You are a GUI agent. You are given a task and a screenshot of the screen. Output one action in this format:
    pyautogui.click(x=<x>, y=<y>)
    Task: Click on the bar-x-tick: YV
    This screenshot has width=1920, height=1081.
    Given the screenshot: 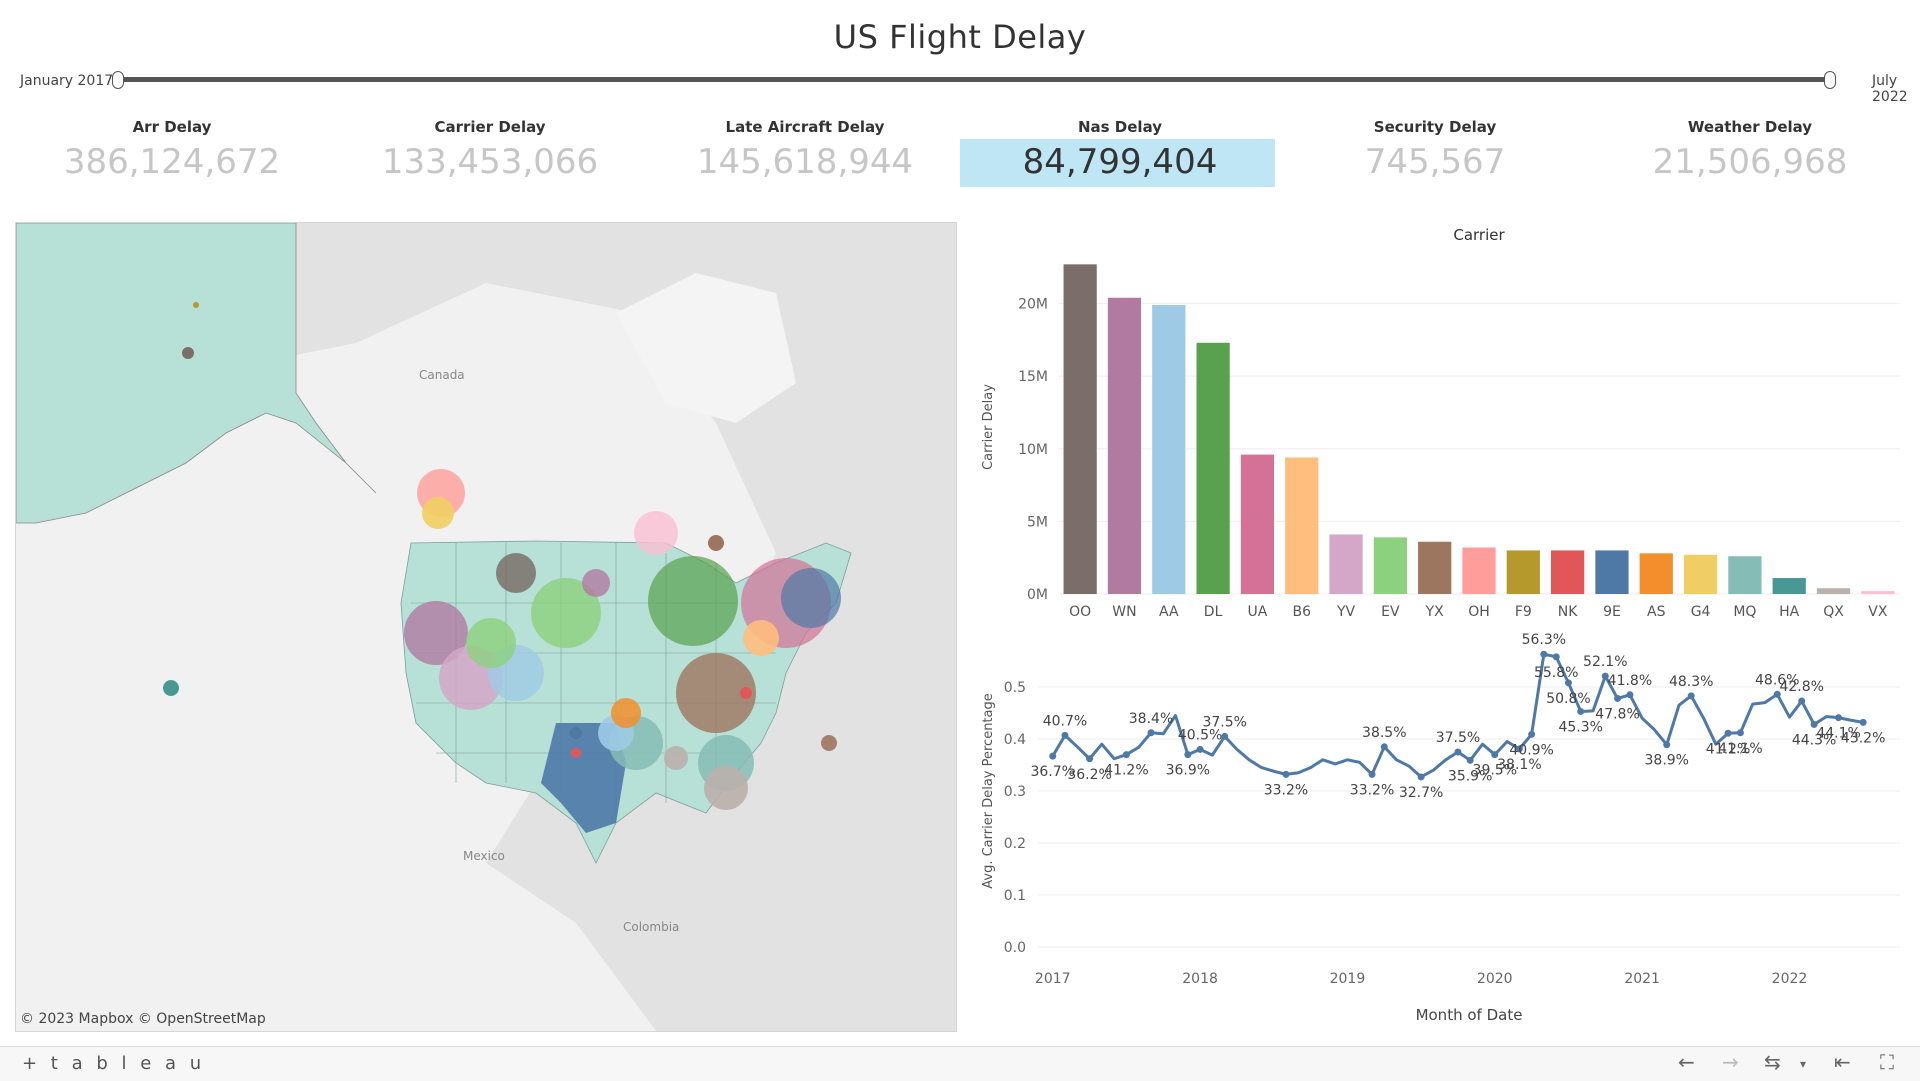 What is the action you would take?
    pyautogui.click(x=1346, y=612)
    